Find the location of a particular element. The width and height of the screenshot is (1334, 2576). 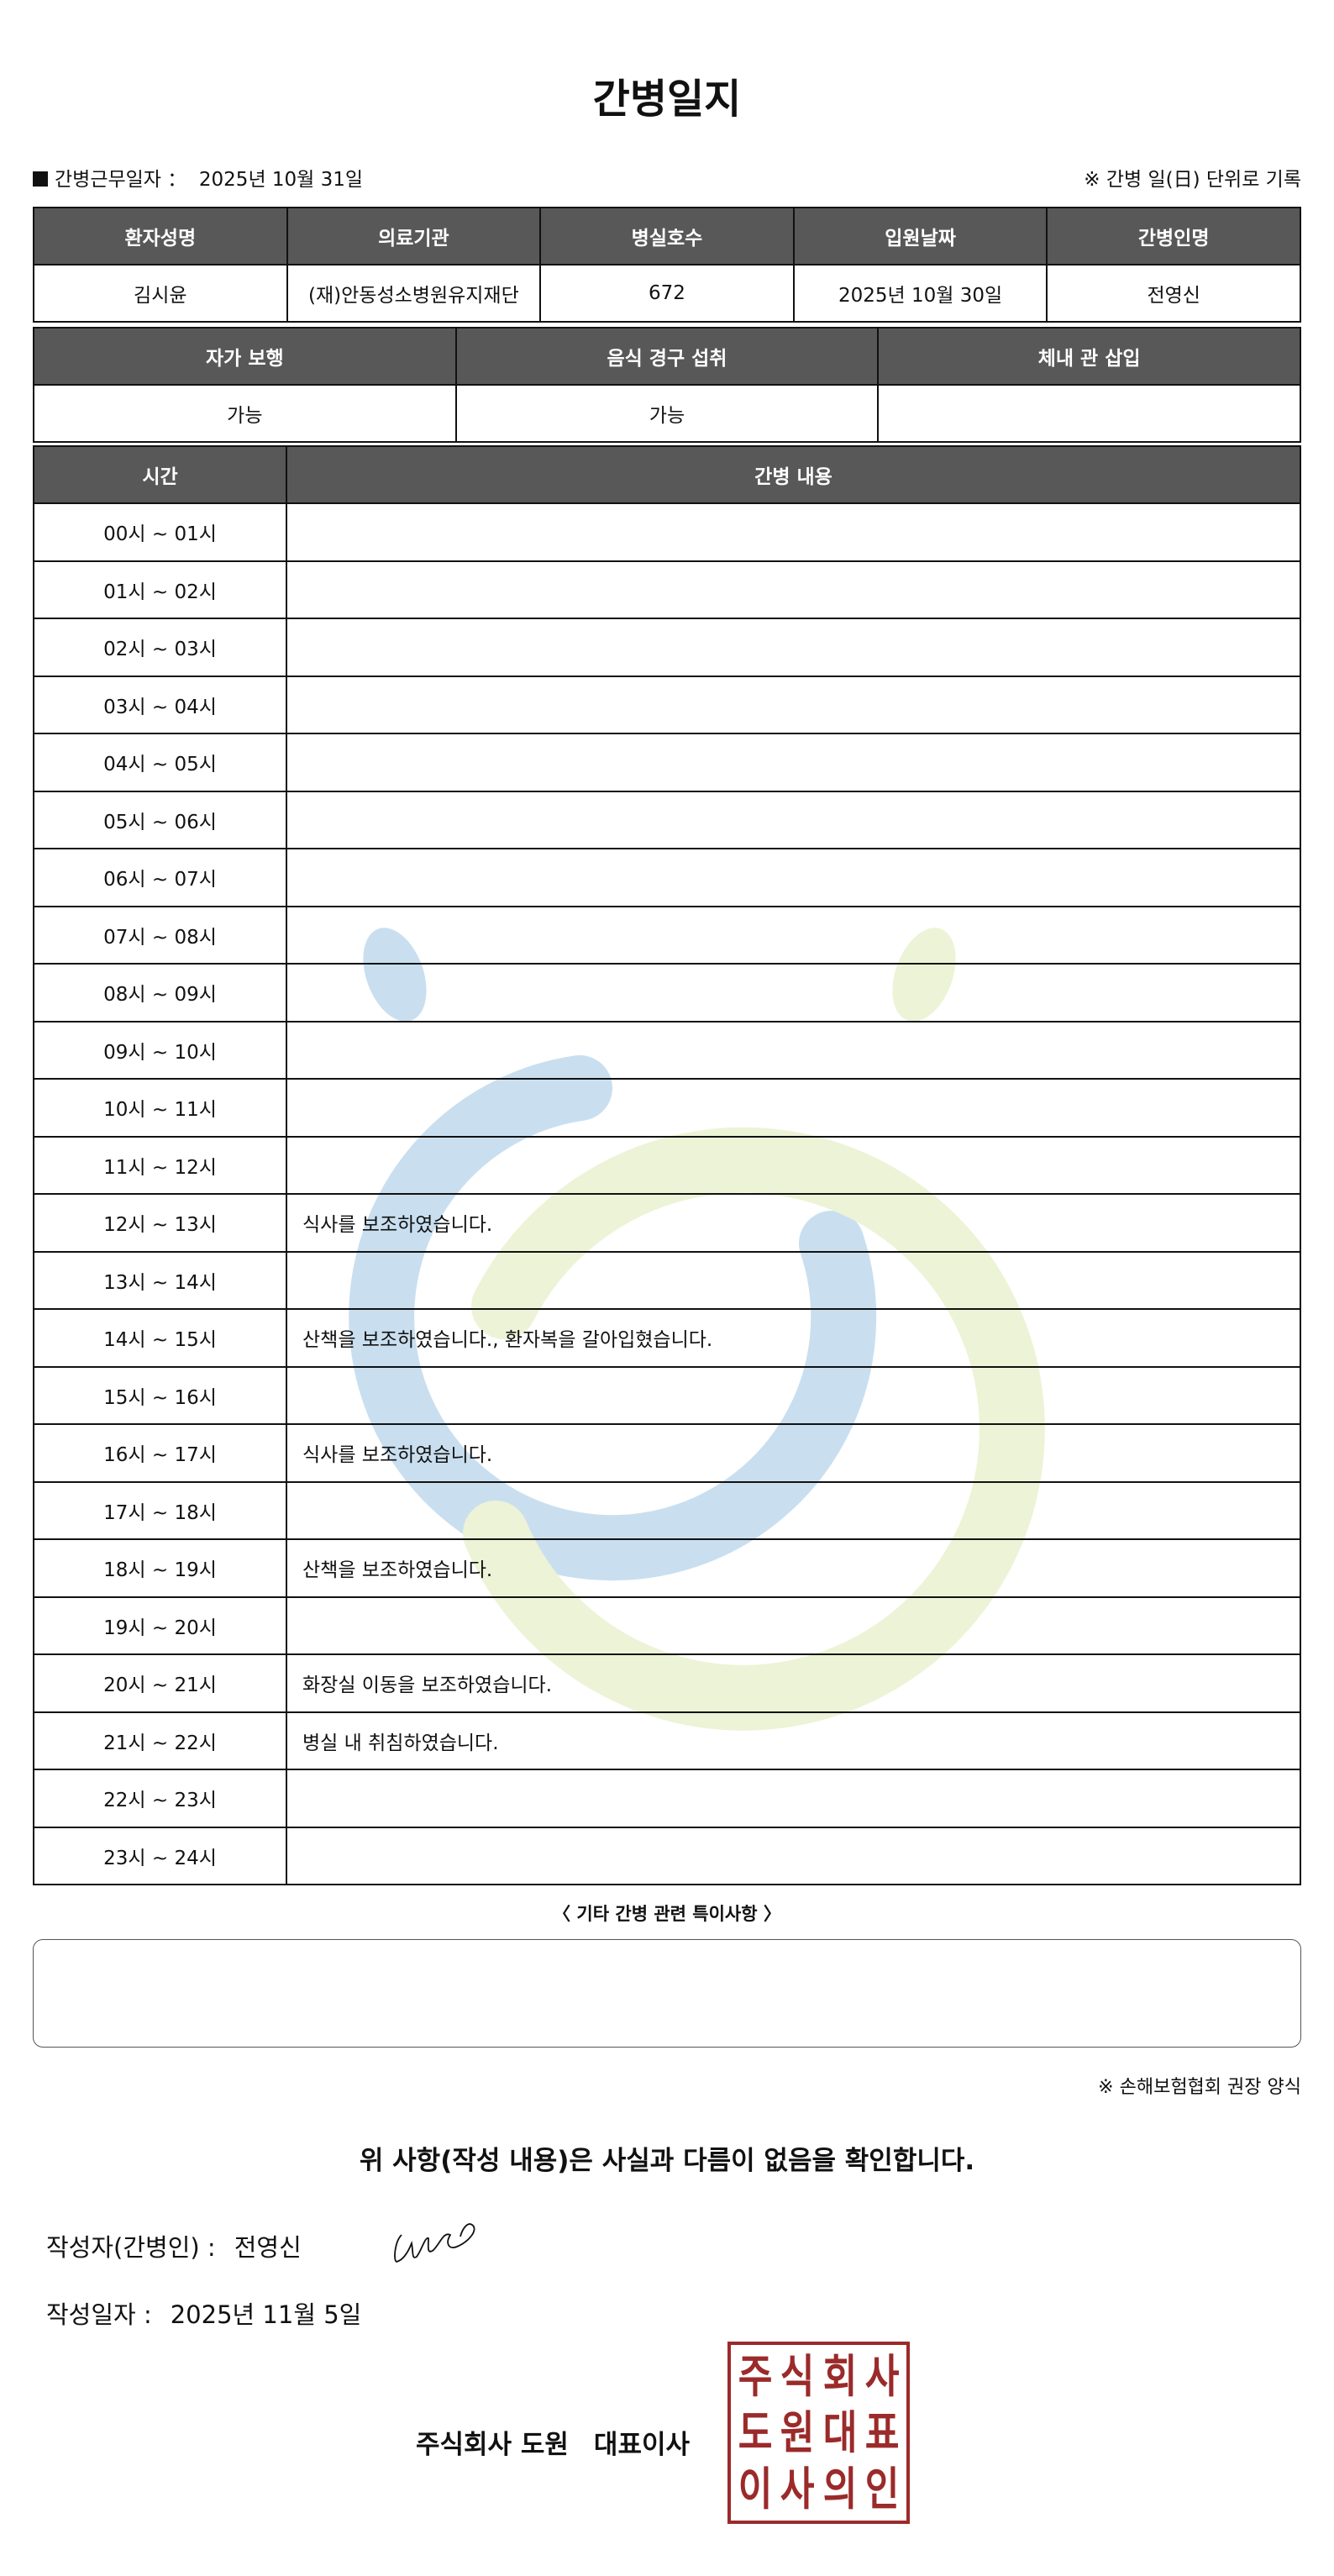

table-row: 11시 ~ 12시 is located at coordinates (667, 1165).